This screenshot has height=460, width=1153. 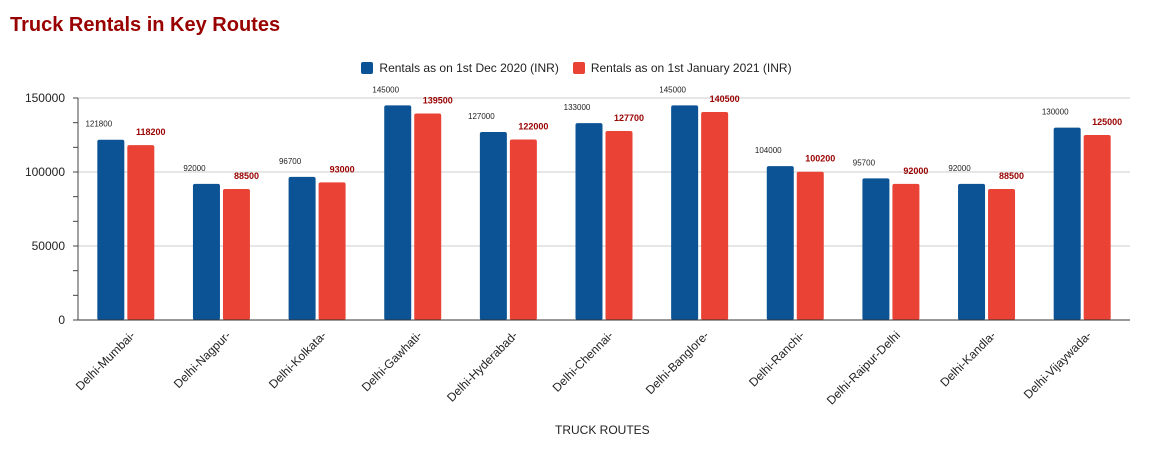 I want to click on data-label-s1-5: 133000, so click(x=577, y=107).